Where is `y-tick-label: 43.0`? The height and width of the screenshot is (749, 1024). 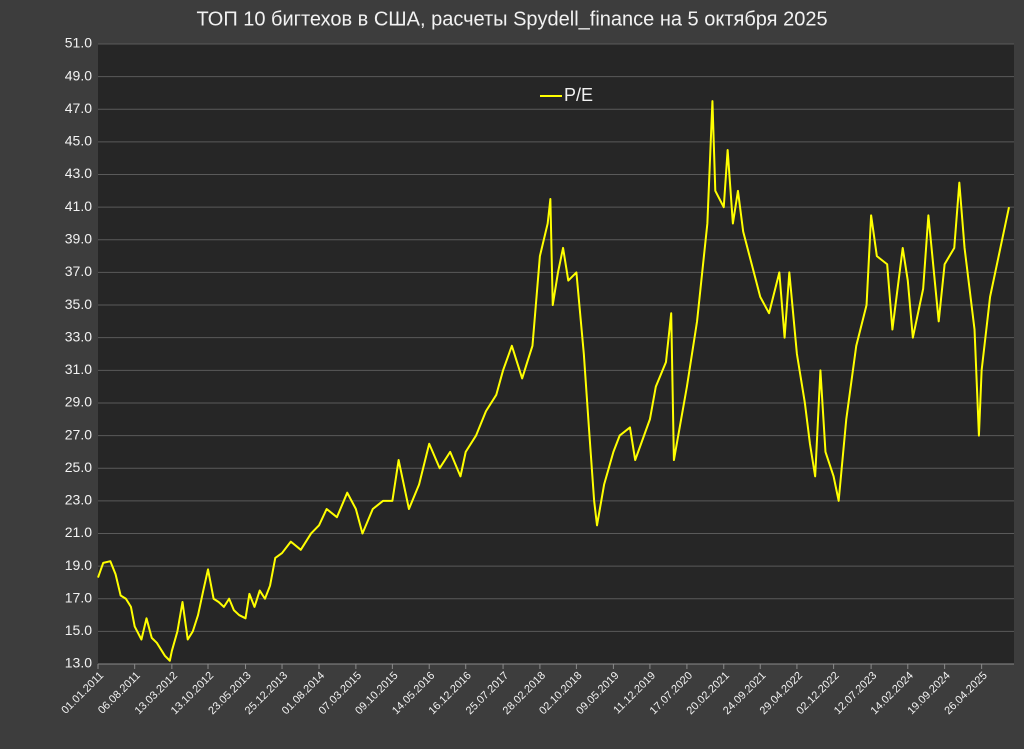
y-tick-label: 43.0 is located at coordinates (78, 173).